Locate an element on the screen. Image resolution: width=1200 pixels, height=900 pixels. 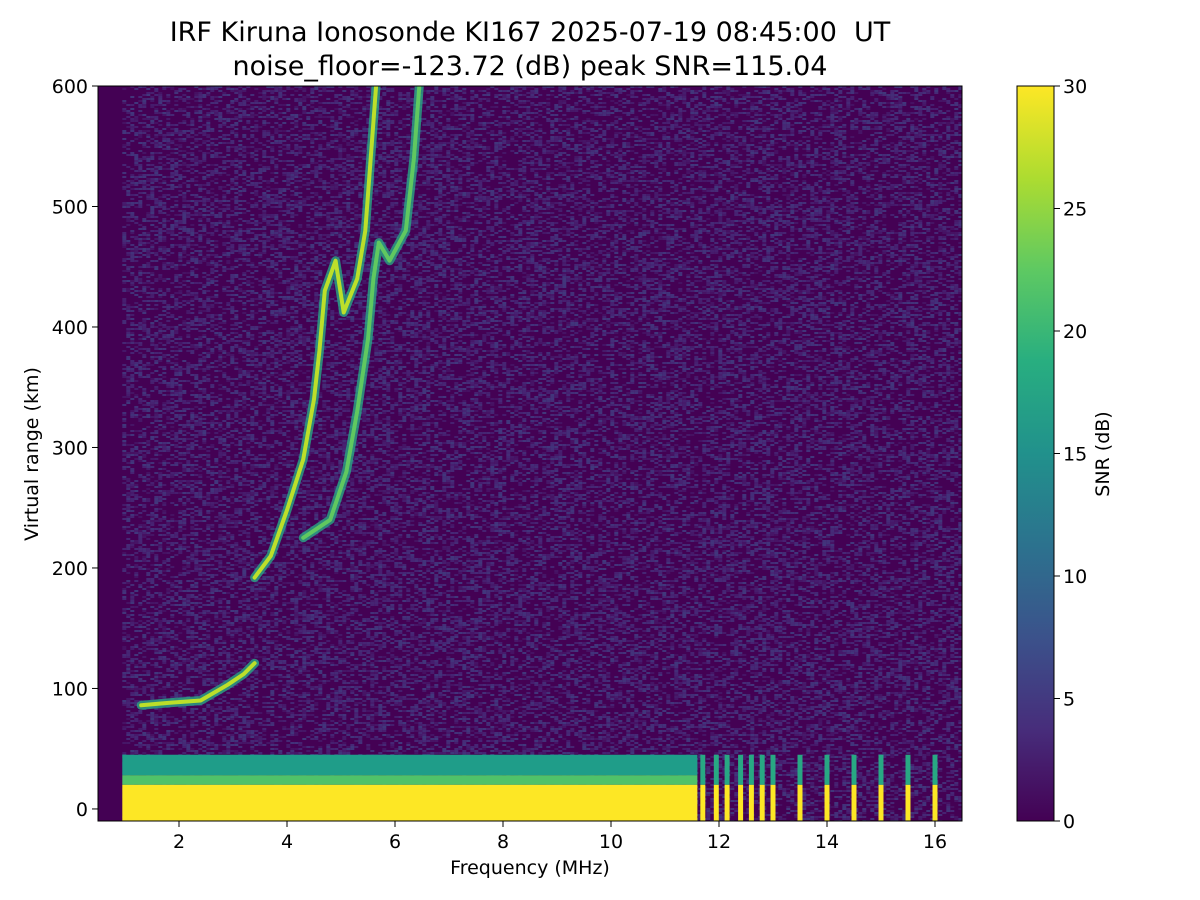
colorbar-tick-label: 0 is located at coordinates (1069, 822).